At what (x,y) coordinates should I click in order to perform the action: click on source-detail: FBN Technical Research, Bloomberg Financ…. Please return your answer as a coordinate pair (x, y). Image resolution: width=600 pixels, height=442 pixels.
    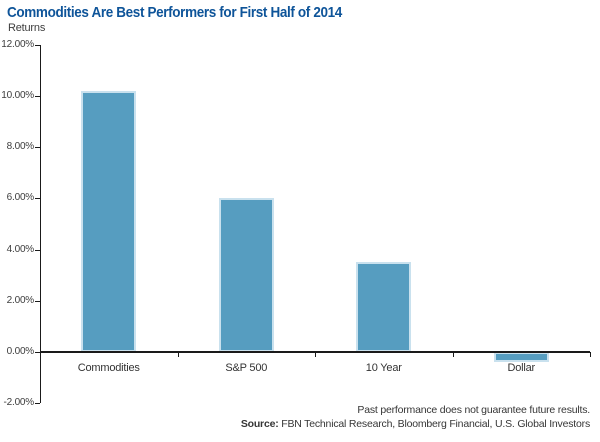
    Looking at the image, I should click on (434, 424).